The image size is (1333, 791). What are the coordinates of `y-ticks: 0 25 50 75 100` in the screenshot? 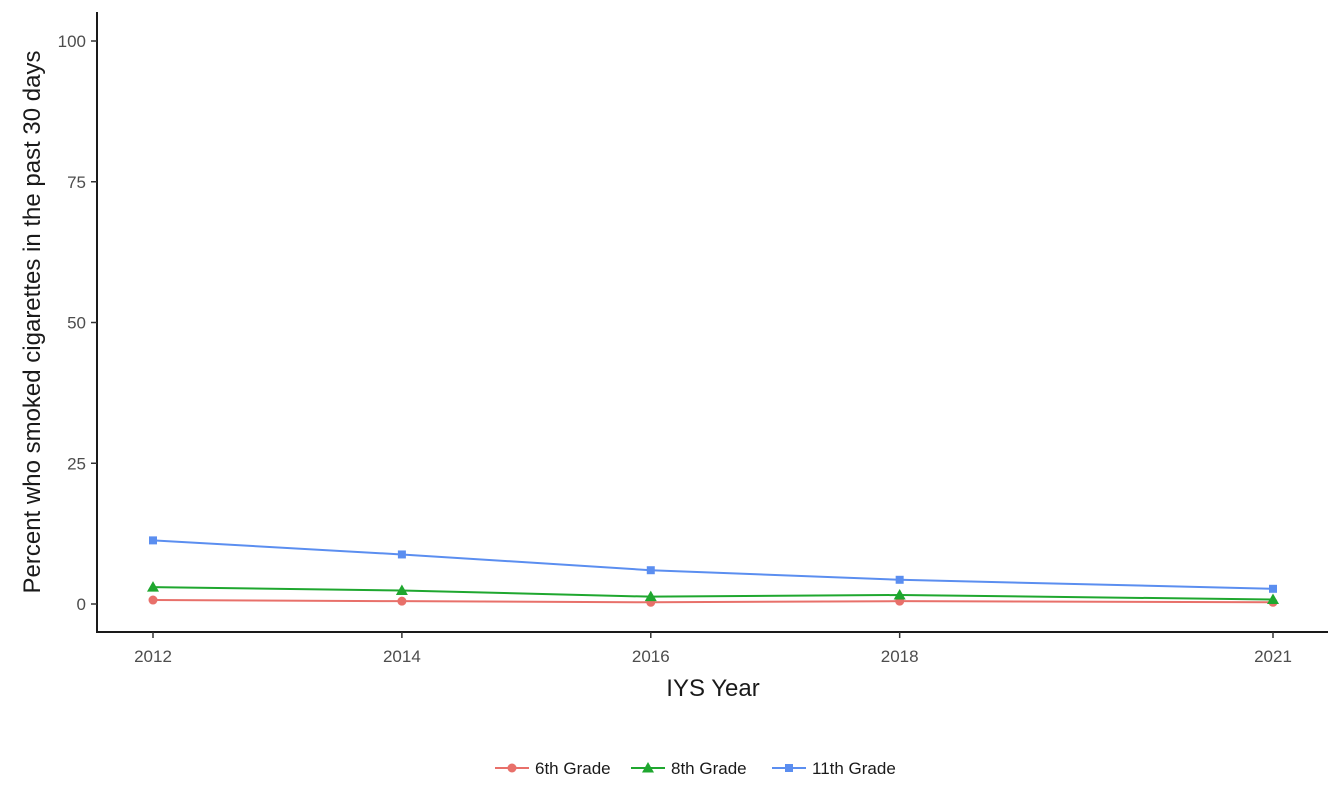 It's located at (77, 323).